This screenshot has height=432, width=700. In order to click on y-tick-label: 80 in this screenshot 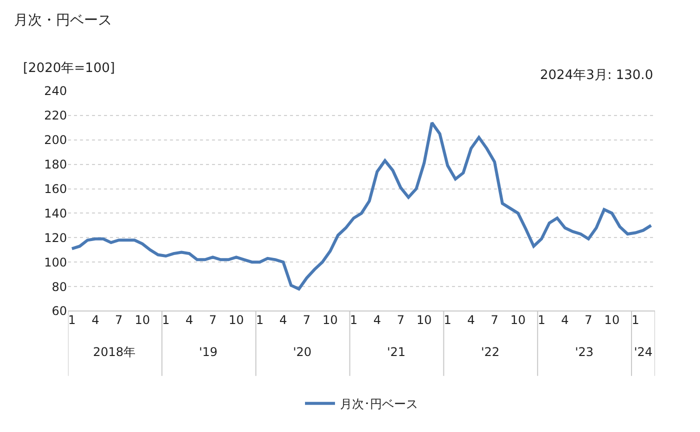, I will do `click(59, 287)`.